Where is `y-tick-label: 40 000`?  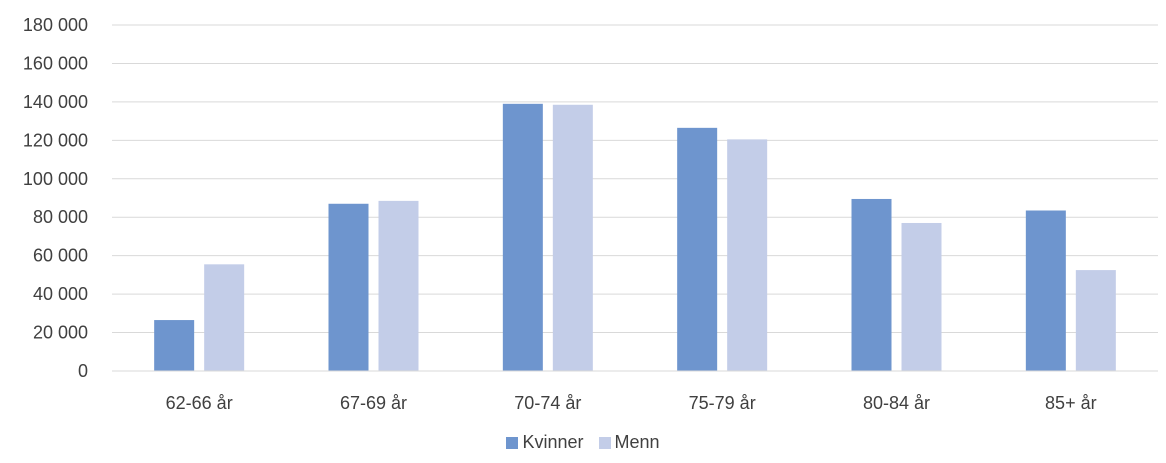 y-tick-label: 40 000 is located at coordinates (60, 294).